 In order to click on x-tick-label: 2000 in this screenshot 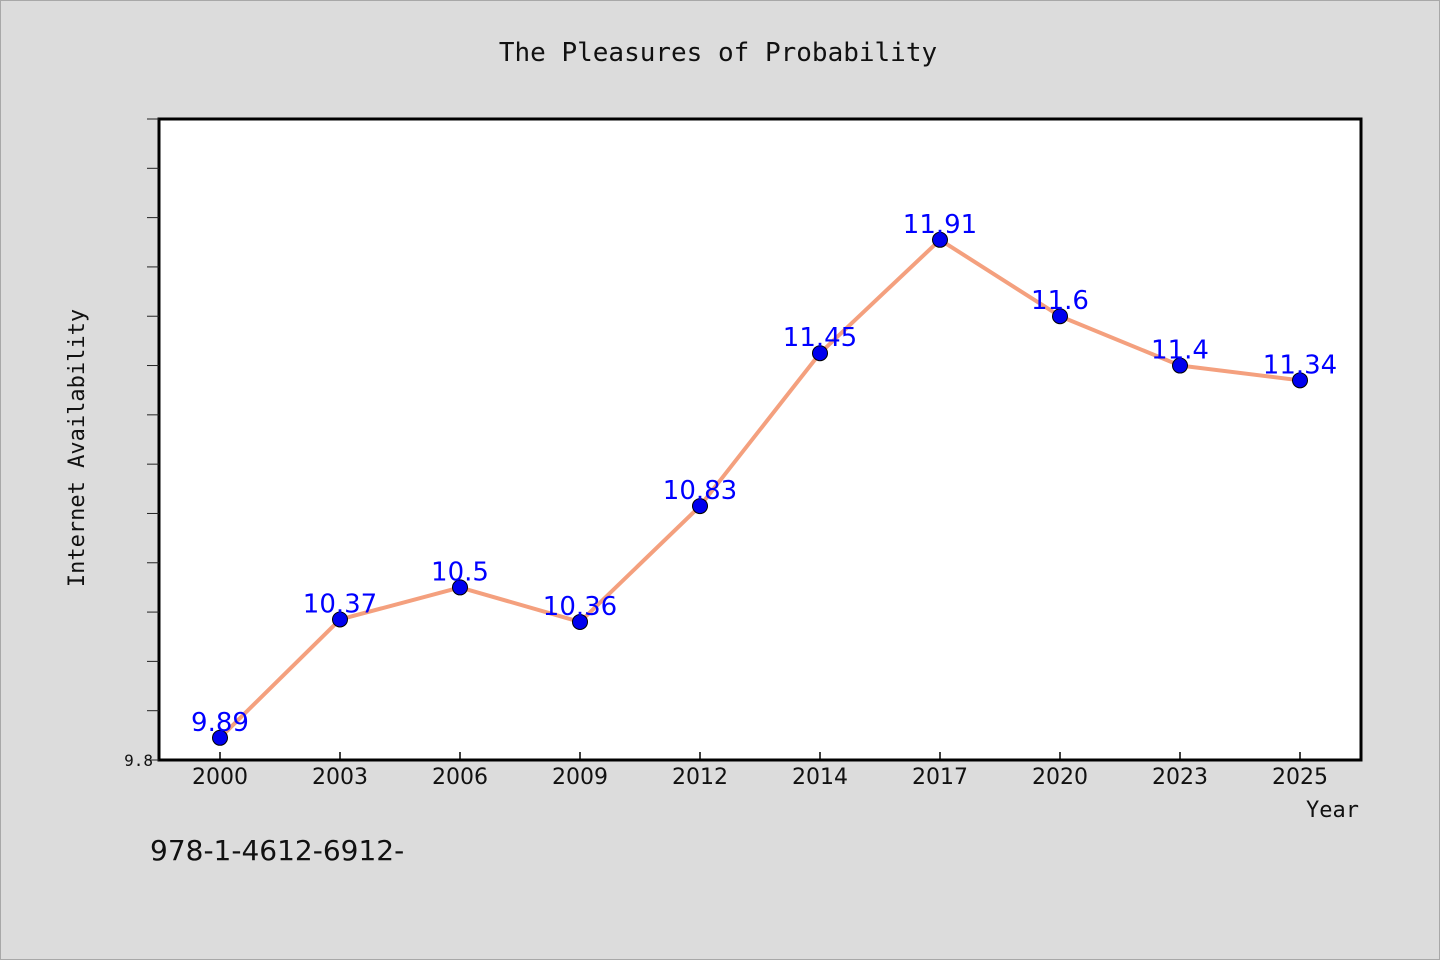, I will do `click(220, 777)`.